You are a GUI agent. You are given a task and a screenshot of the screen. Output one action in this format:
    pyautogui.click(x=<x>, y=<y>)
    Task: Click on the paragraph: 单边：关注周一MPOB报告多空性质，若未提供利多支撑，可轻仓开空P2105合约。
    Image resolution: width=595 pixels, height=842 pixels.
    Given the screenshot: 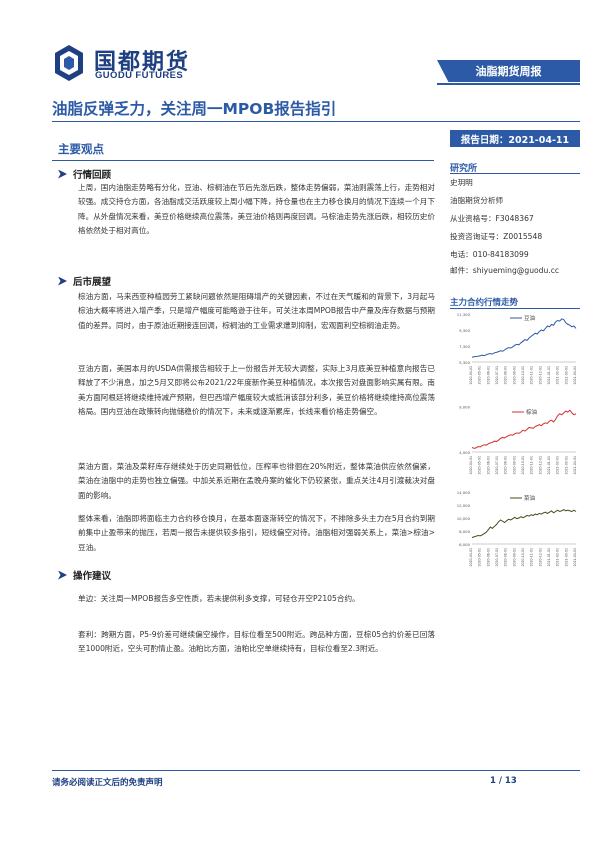 What is the action you would take?
    pyautogui.click(x=219, y=598)
    